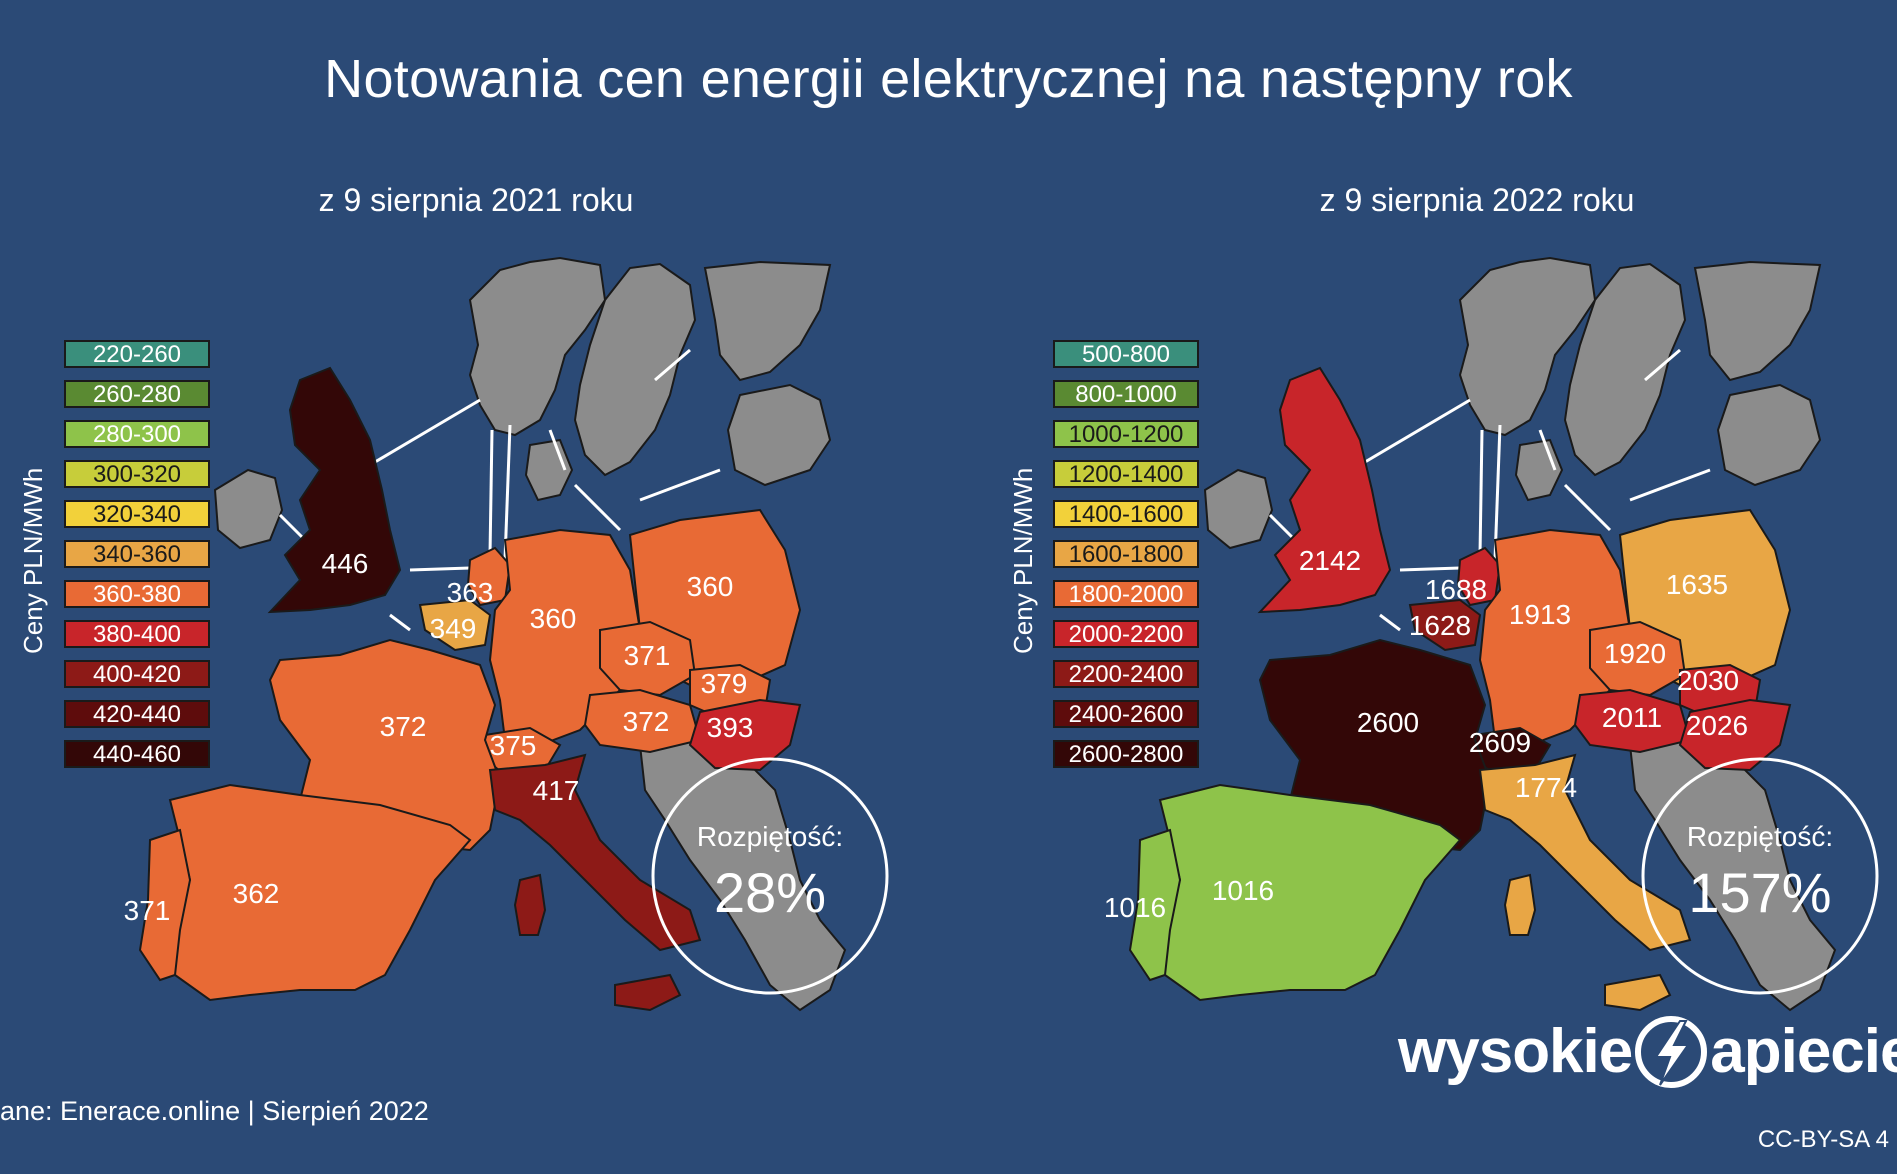 The image size is (1897, 1174). I want to click on legend-item: 340-360, so click(137, 554).